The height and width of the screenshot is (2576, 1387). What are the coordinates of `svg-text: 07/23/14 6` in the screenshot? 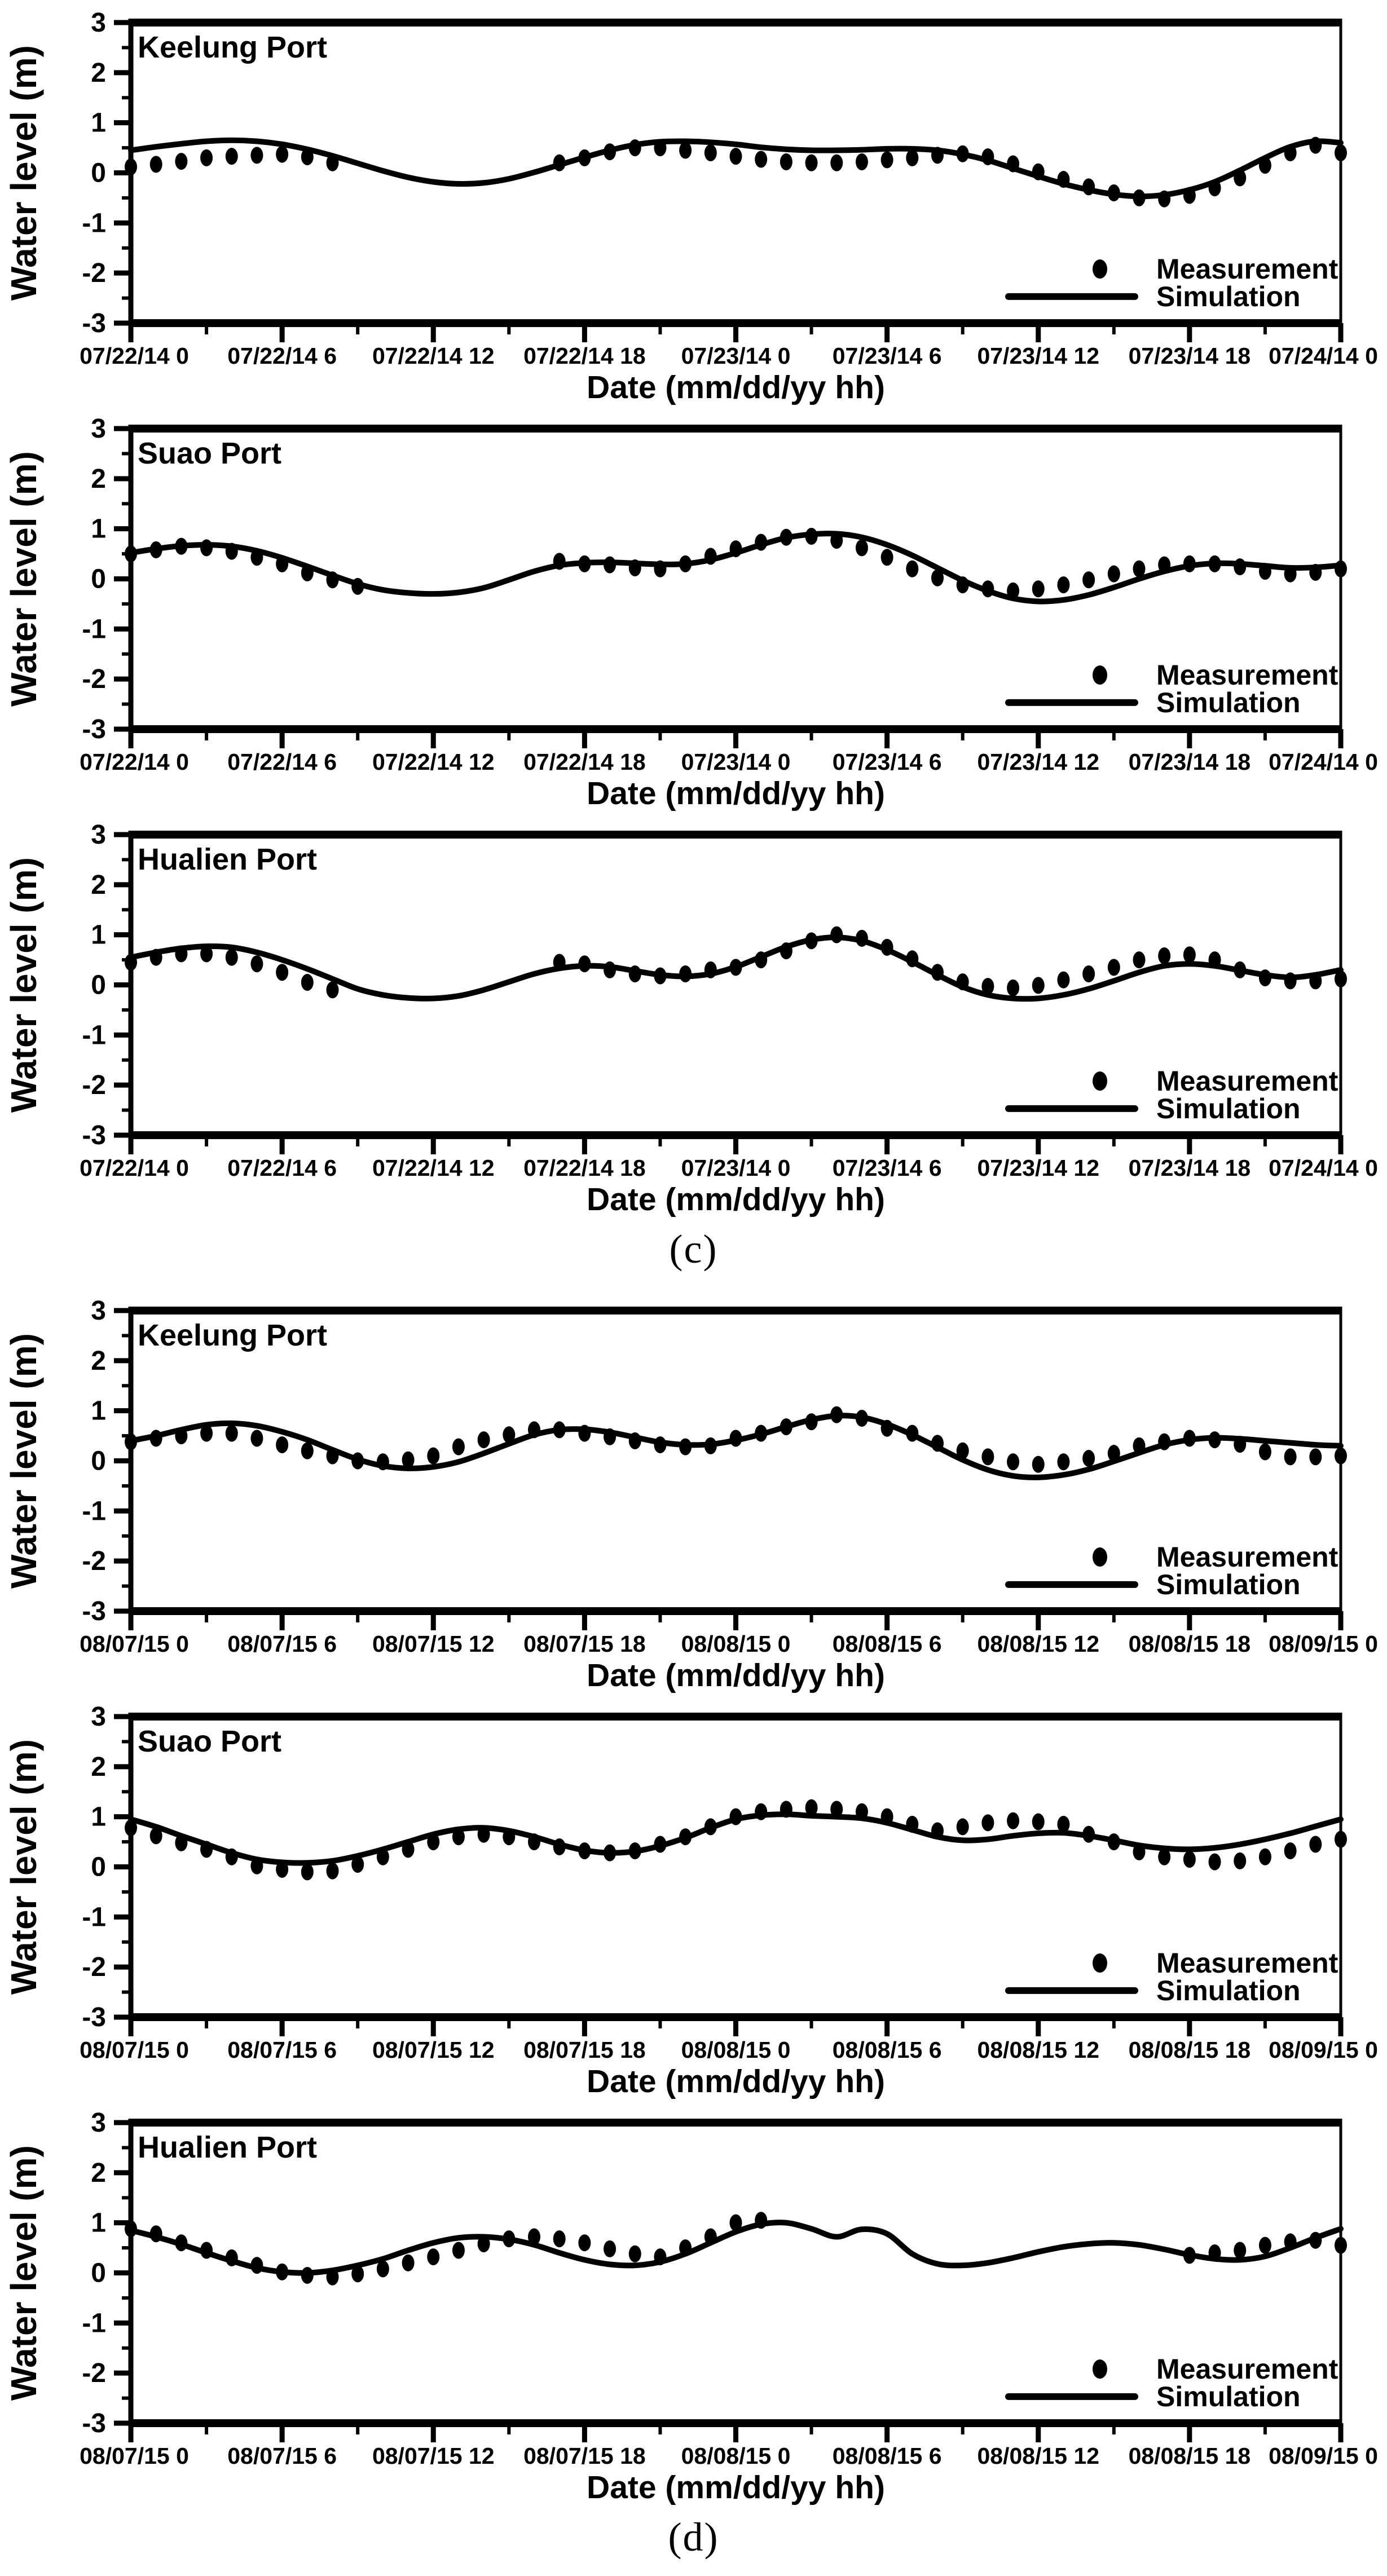 It's located at (887, 1168).